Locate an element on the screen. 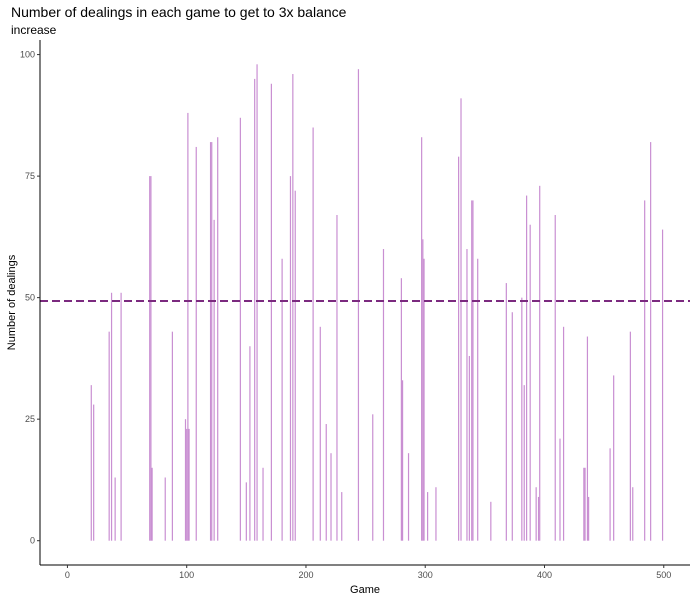 Image resolution: width=700 pixels, height=600 pixels. x-tick-label-500: 500 is located at coordinates (663, 575).